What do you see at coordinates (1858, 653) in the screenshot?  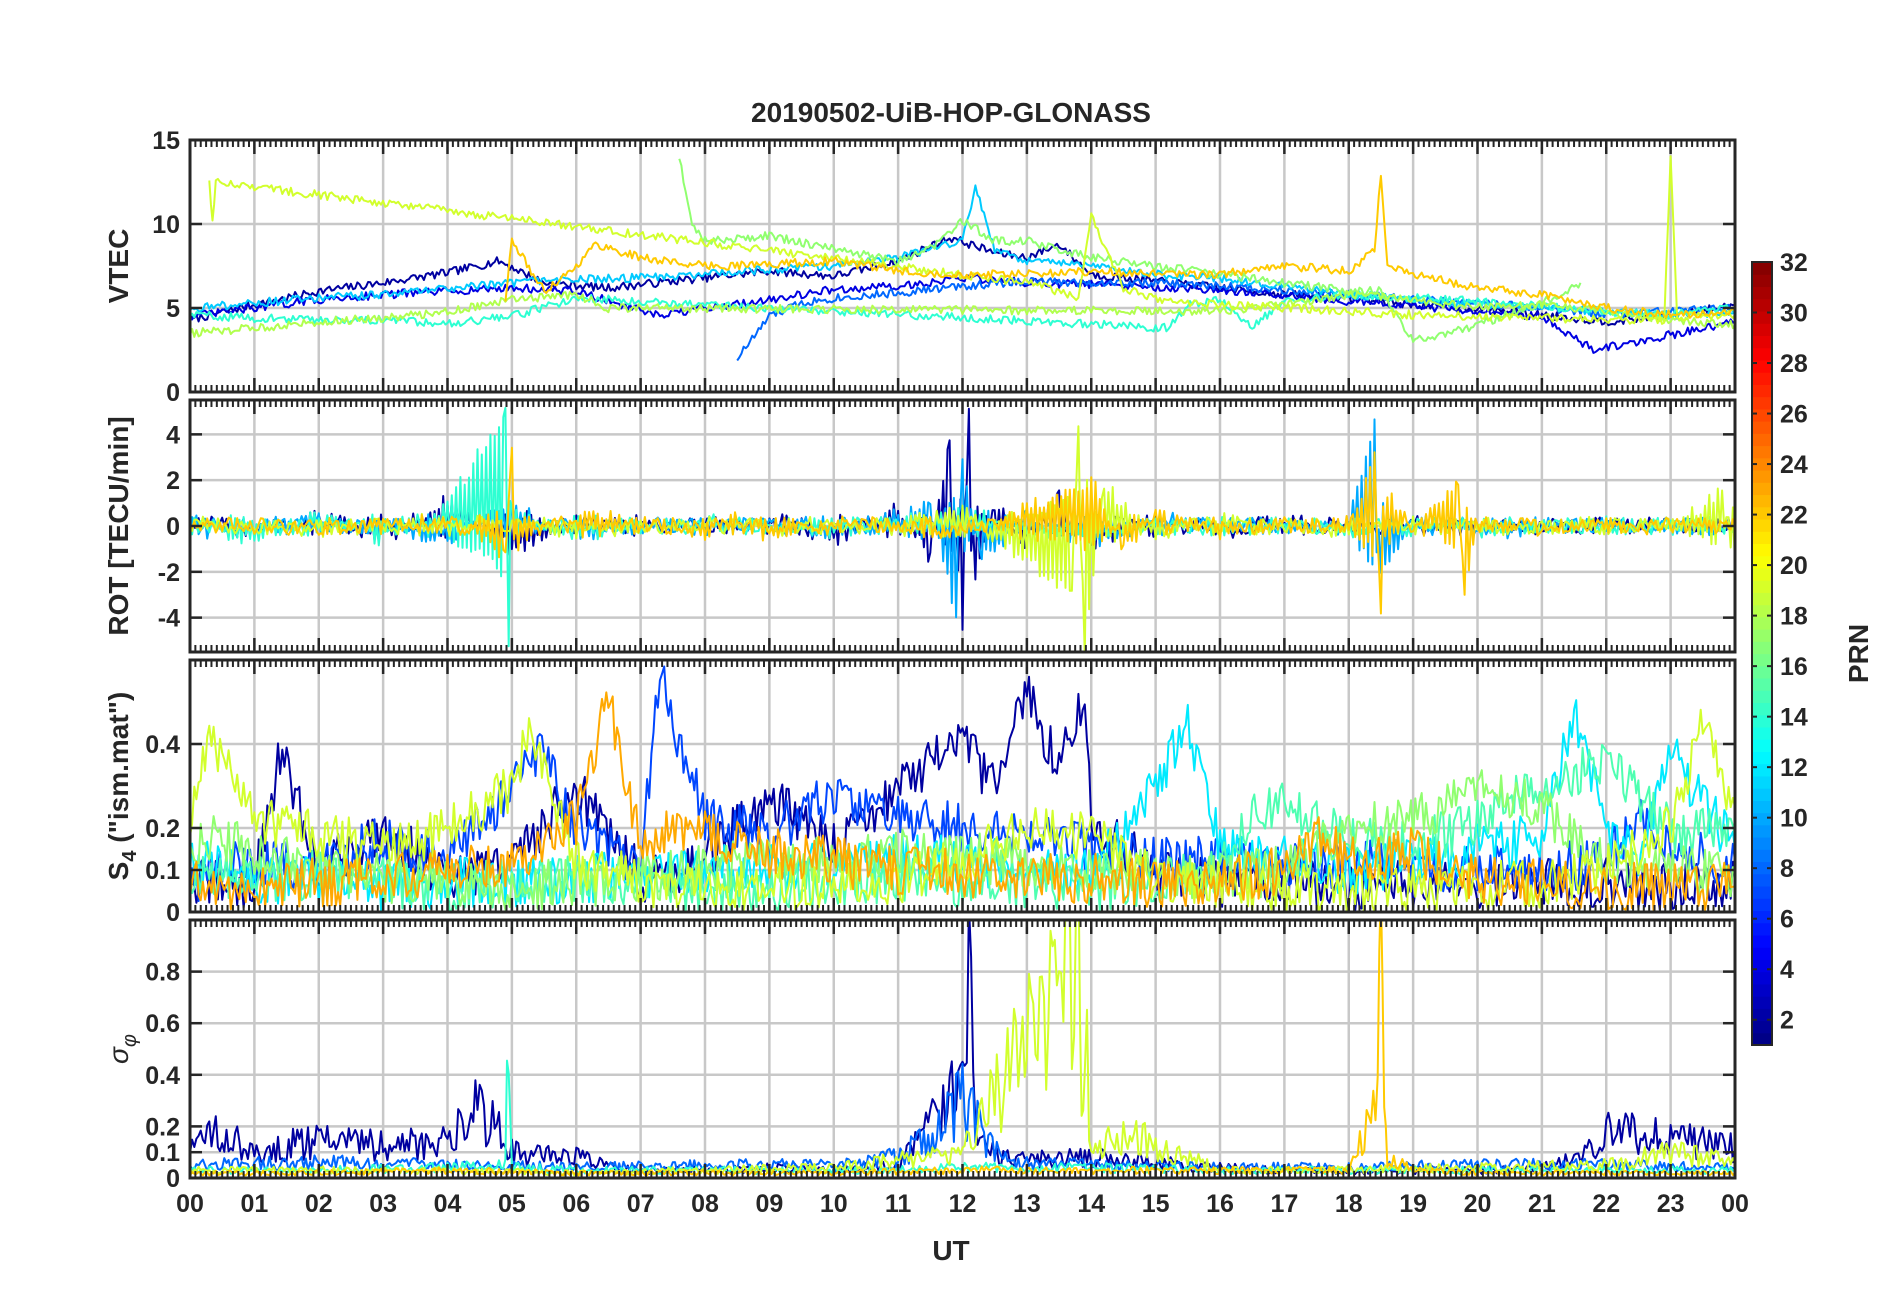 I see `colorbar-label: PRN` at bounding box center [1858, 653].